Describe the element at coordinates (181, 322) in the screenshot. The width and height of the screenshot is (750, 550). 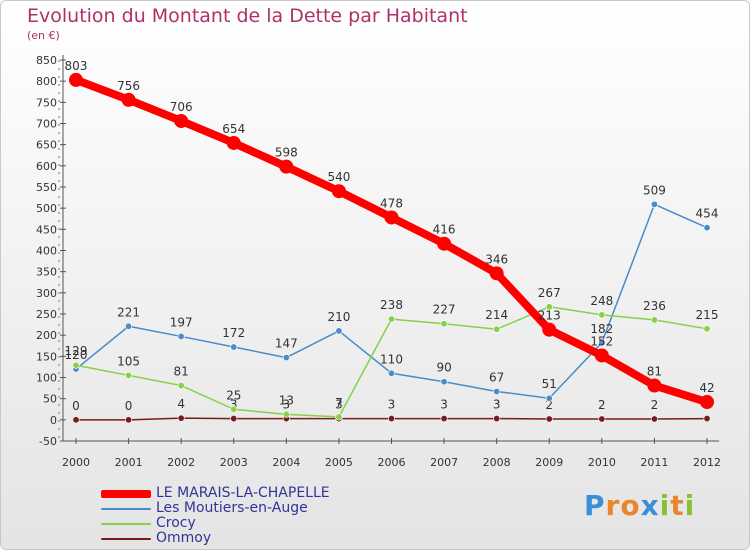
I see `data-label: 197` at that location.